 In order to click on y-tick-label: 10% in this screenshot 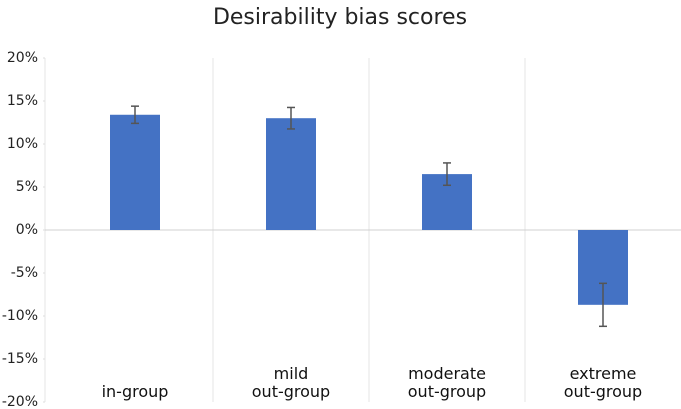, I will do `click(22, 144)`.